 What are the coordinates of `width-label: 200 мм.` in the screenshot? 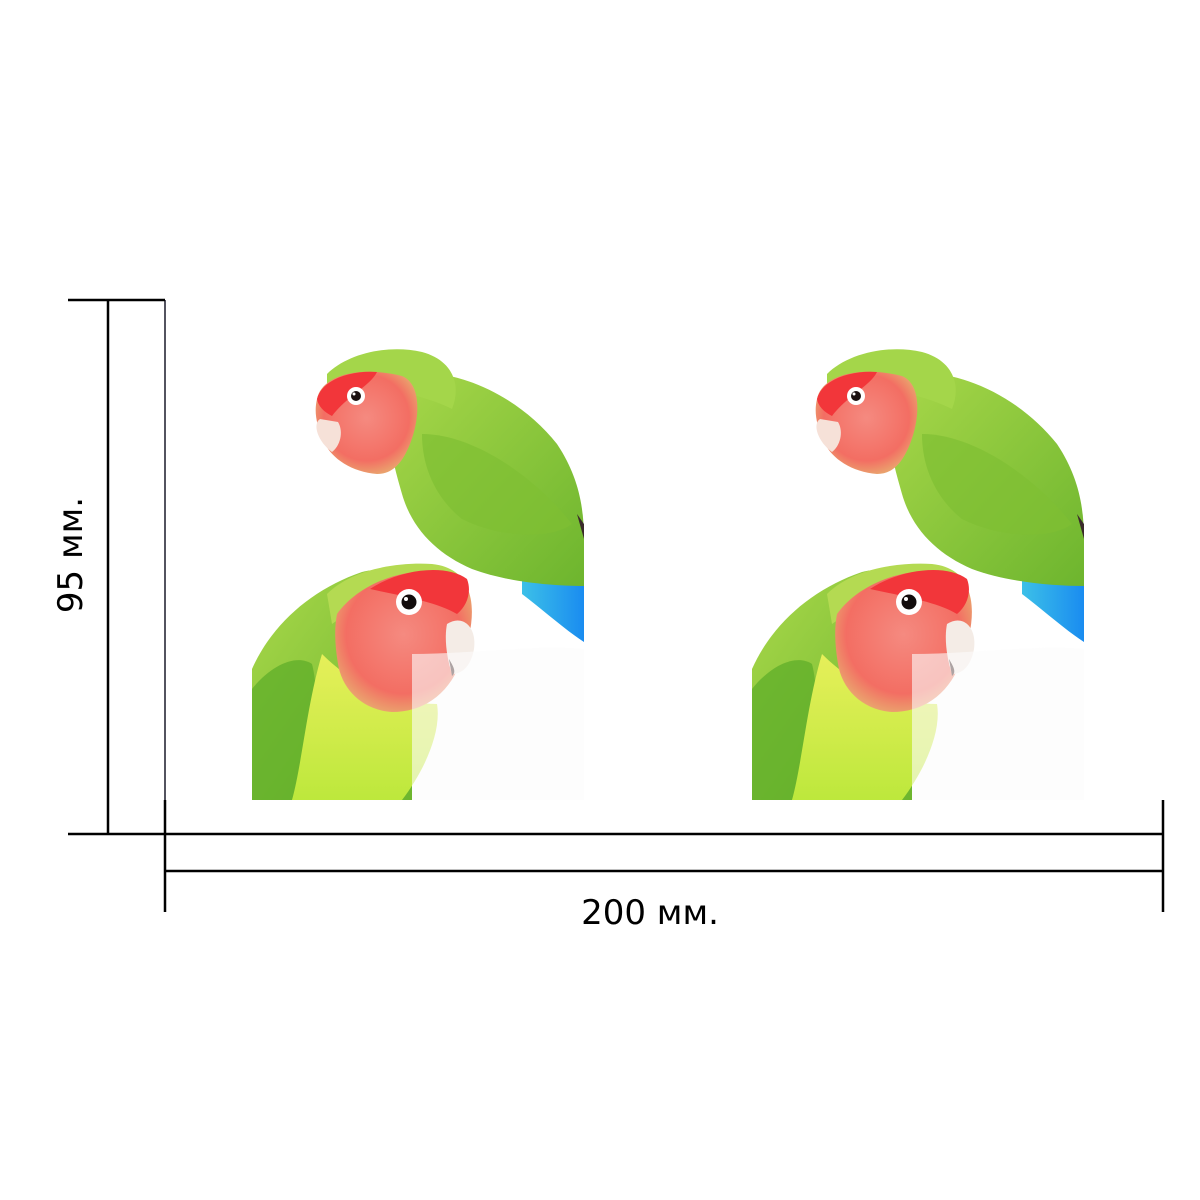 It's located at (650, 913).